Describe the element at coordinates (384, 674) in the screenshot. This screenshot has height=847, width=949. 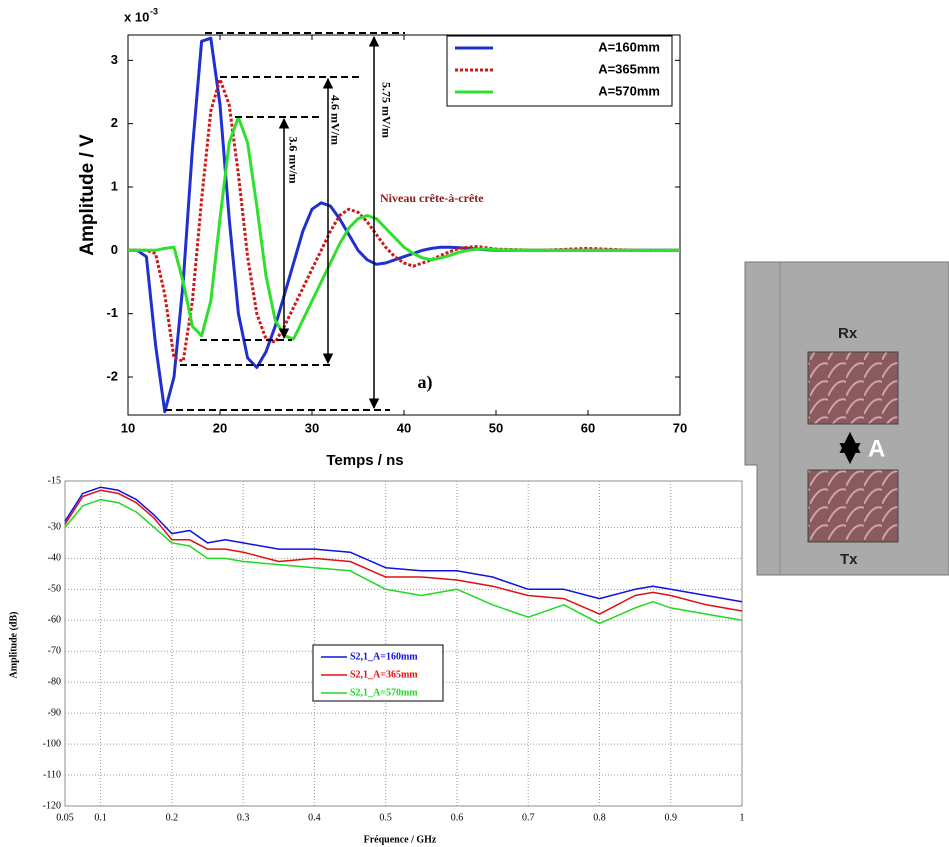
I see `legend-label: S2,1_A=365mm` at that location.